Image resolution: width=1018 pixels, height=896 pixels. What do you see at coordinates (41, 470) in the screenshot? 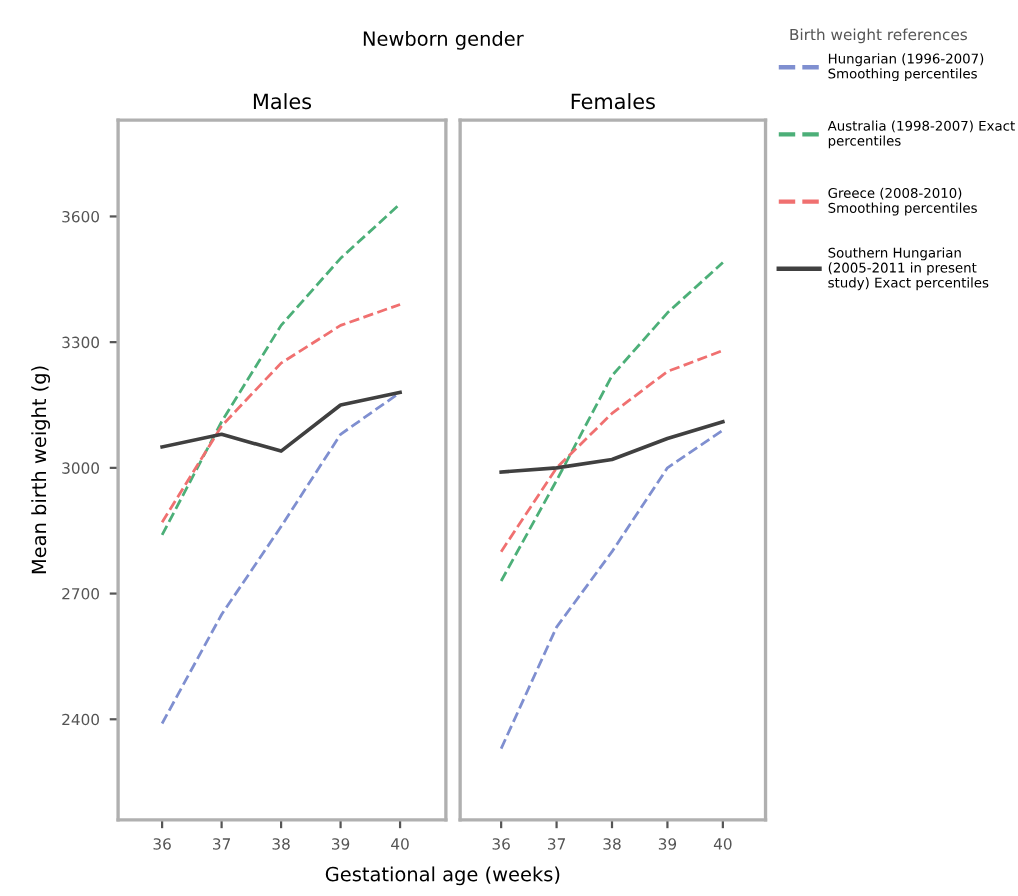
I see `y-axis-title: Mean birth weight (g)` at bounding box center [41, 470].